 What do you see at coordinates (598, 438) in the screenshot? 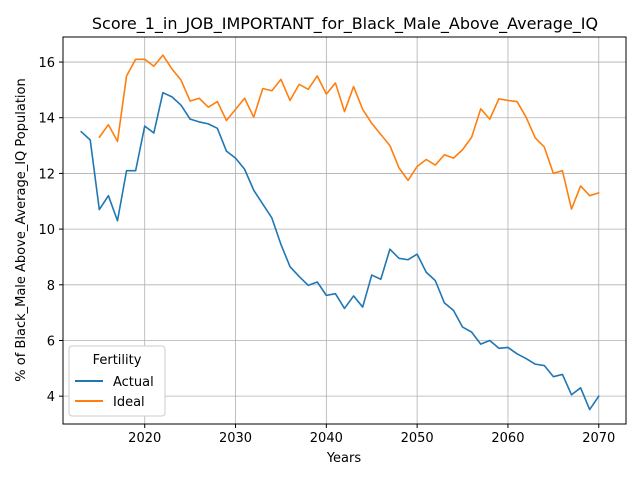
I see `x-tick-label: 2070` at bounding box center [598, 438].